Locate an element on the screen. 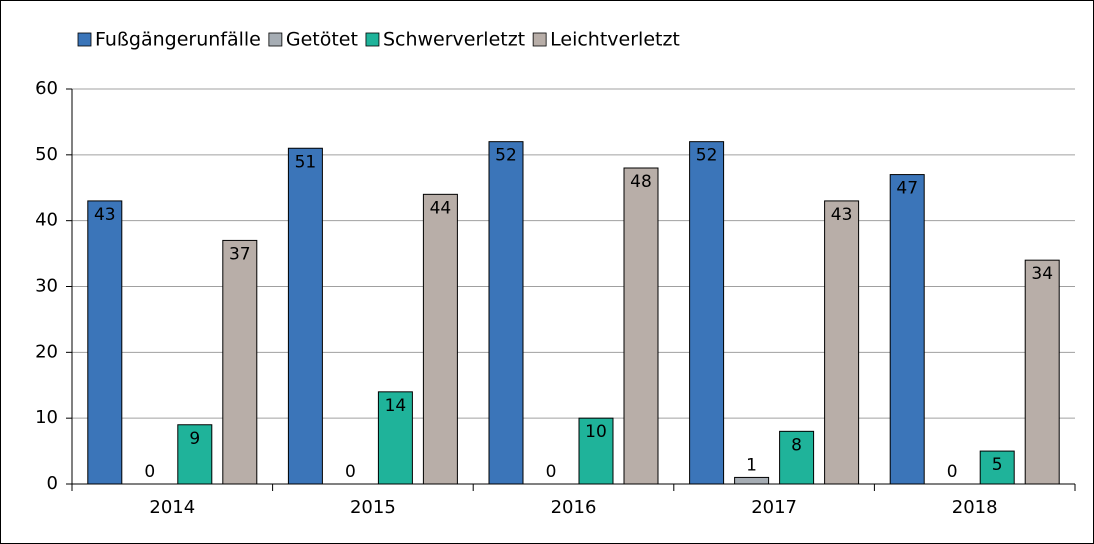  value-label: 37 is located at coordinates (240, 254).